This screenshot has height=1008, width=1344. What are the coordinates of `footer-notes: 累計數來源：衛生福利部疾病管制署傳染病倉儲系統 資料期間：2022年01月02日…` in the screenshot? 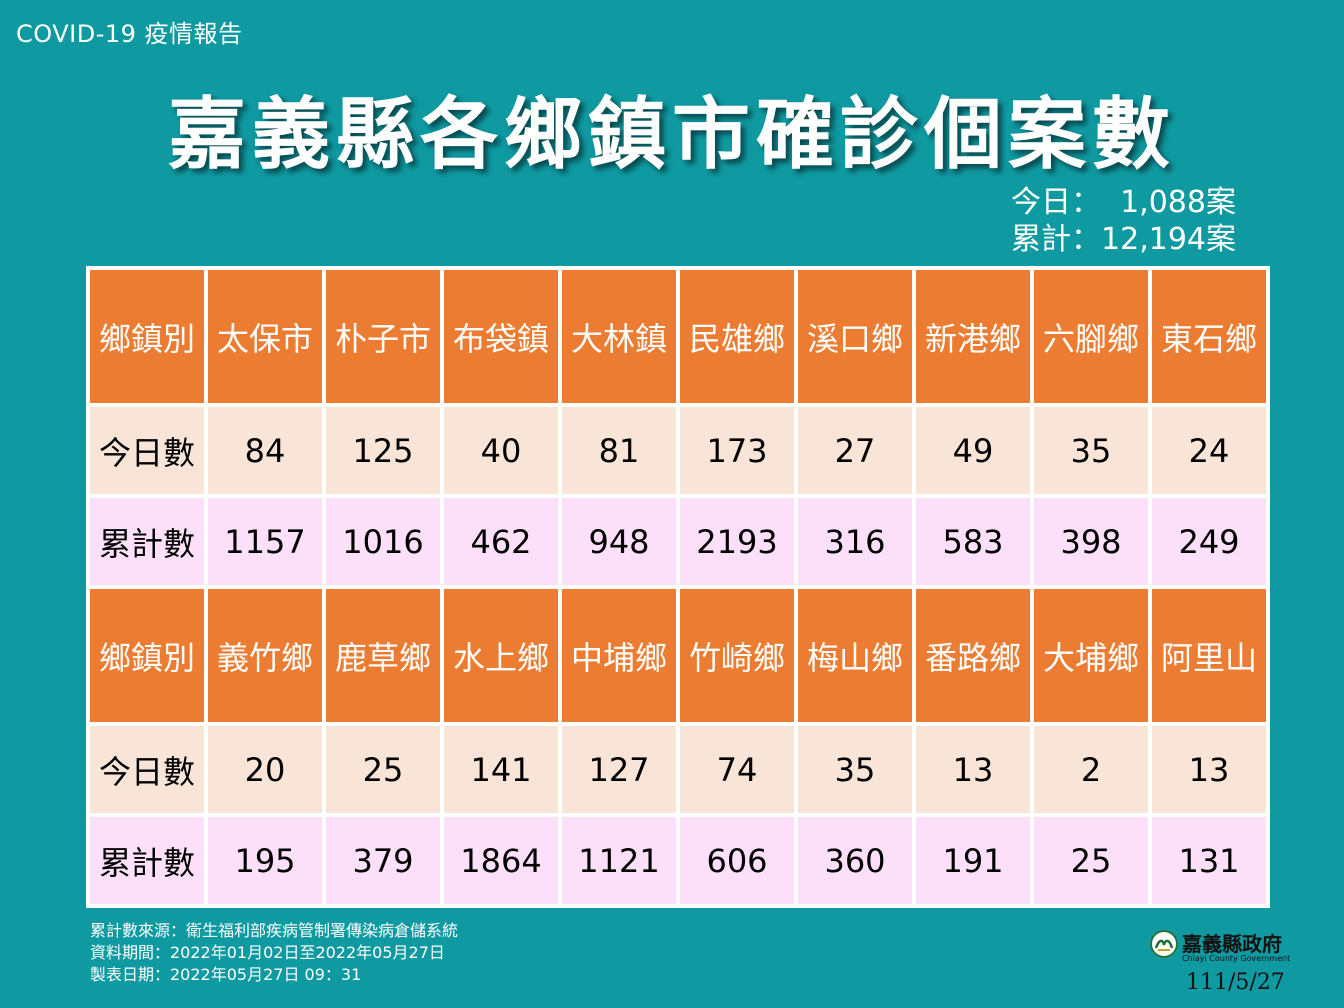 It's located at (274, 953).